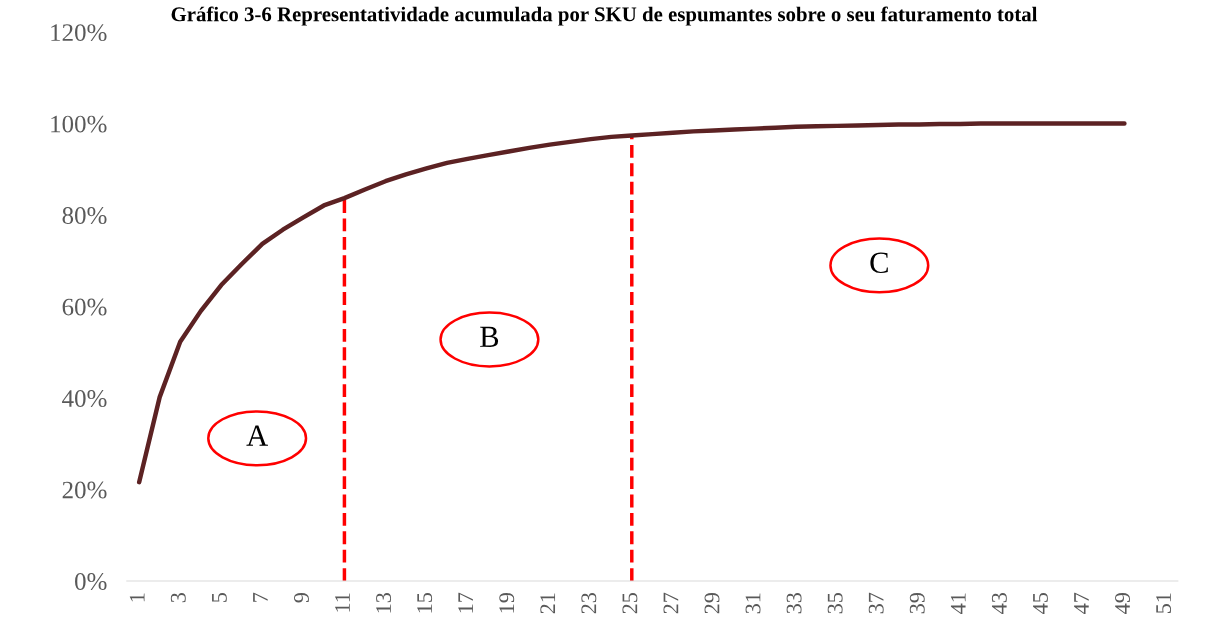  What do you see at coordinates (917, 603) in the screenshot?
I see `x-tick-label: 39` at bounding box center [917, 603].